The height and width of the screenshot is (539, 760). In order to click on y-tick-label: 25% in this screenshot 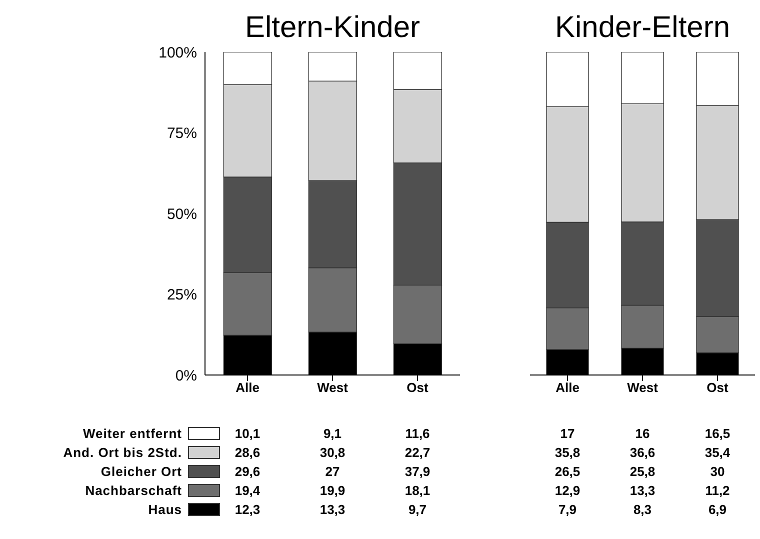, I will do `click(181, 295)`.